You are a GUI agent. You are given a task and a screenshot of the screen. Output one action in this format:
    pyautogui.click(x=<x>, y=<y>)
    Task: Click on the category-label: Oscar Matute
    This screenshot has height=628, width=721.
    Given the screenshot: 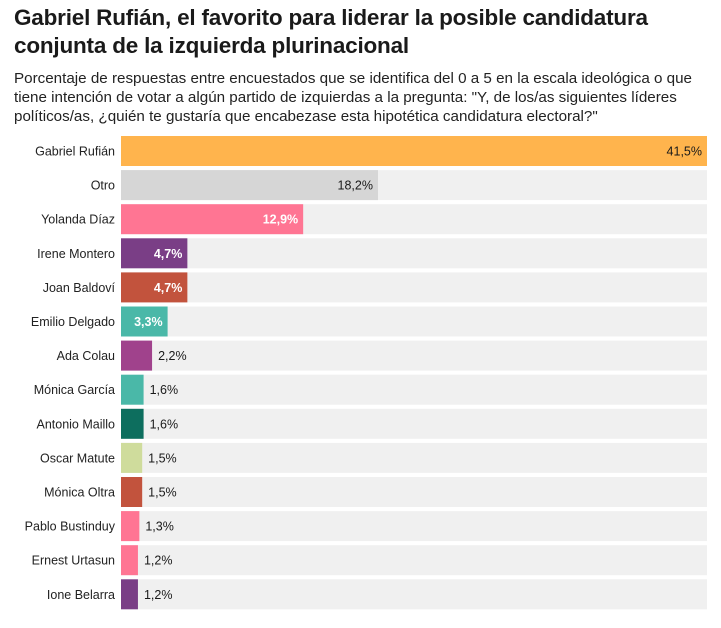 What is the action you would take?
    pyautogui.click(x=77, y=458)
    